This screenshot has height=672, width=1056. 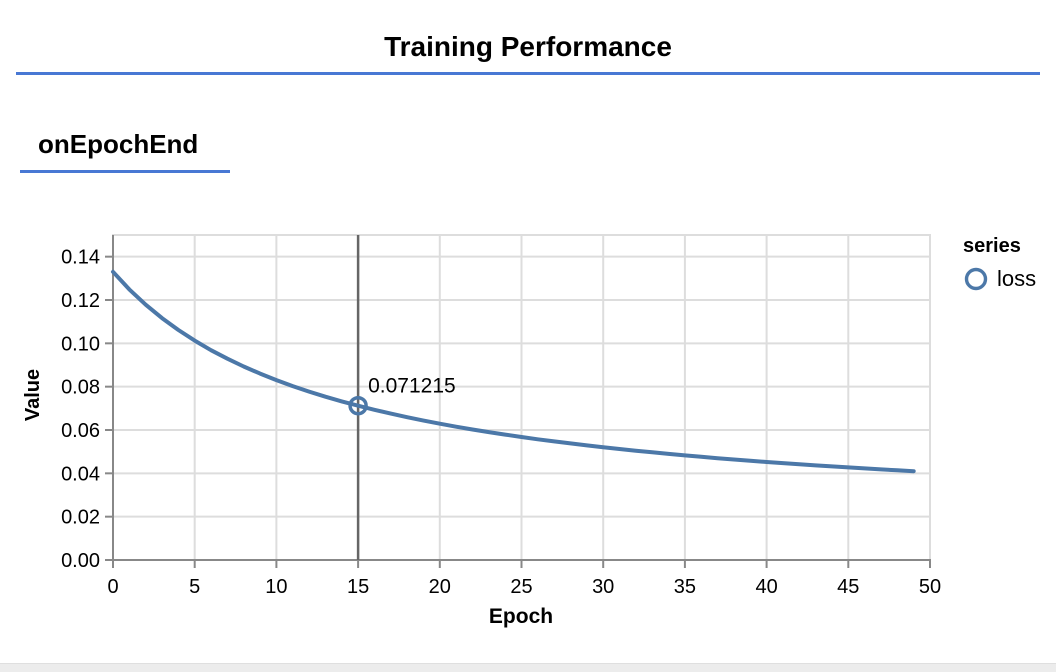 I want to click on legend: series loss, so click(x=999, y=263).